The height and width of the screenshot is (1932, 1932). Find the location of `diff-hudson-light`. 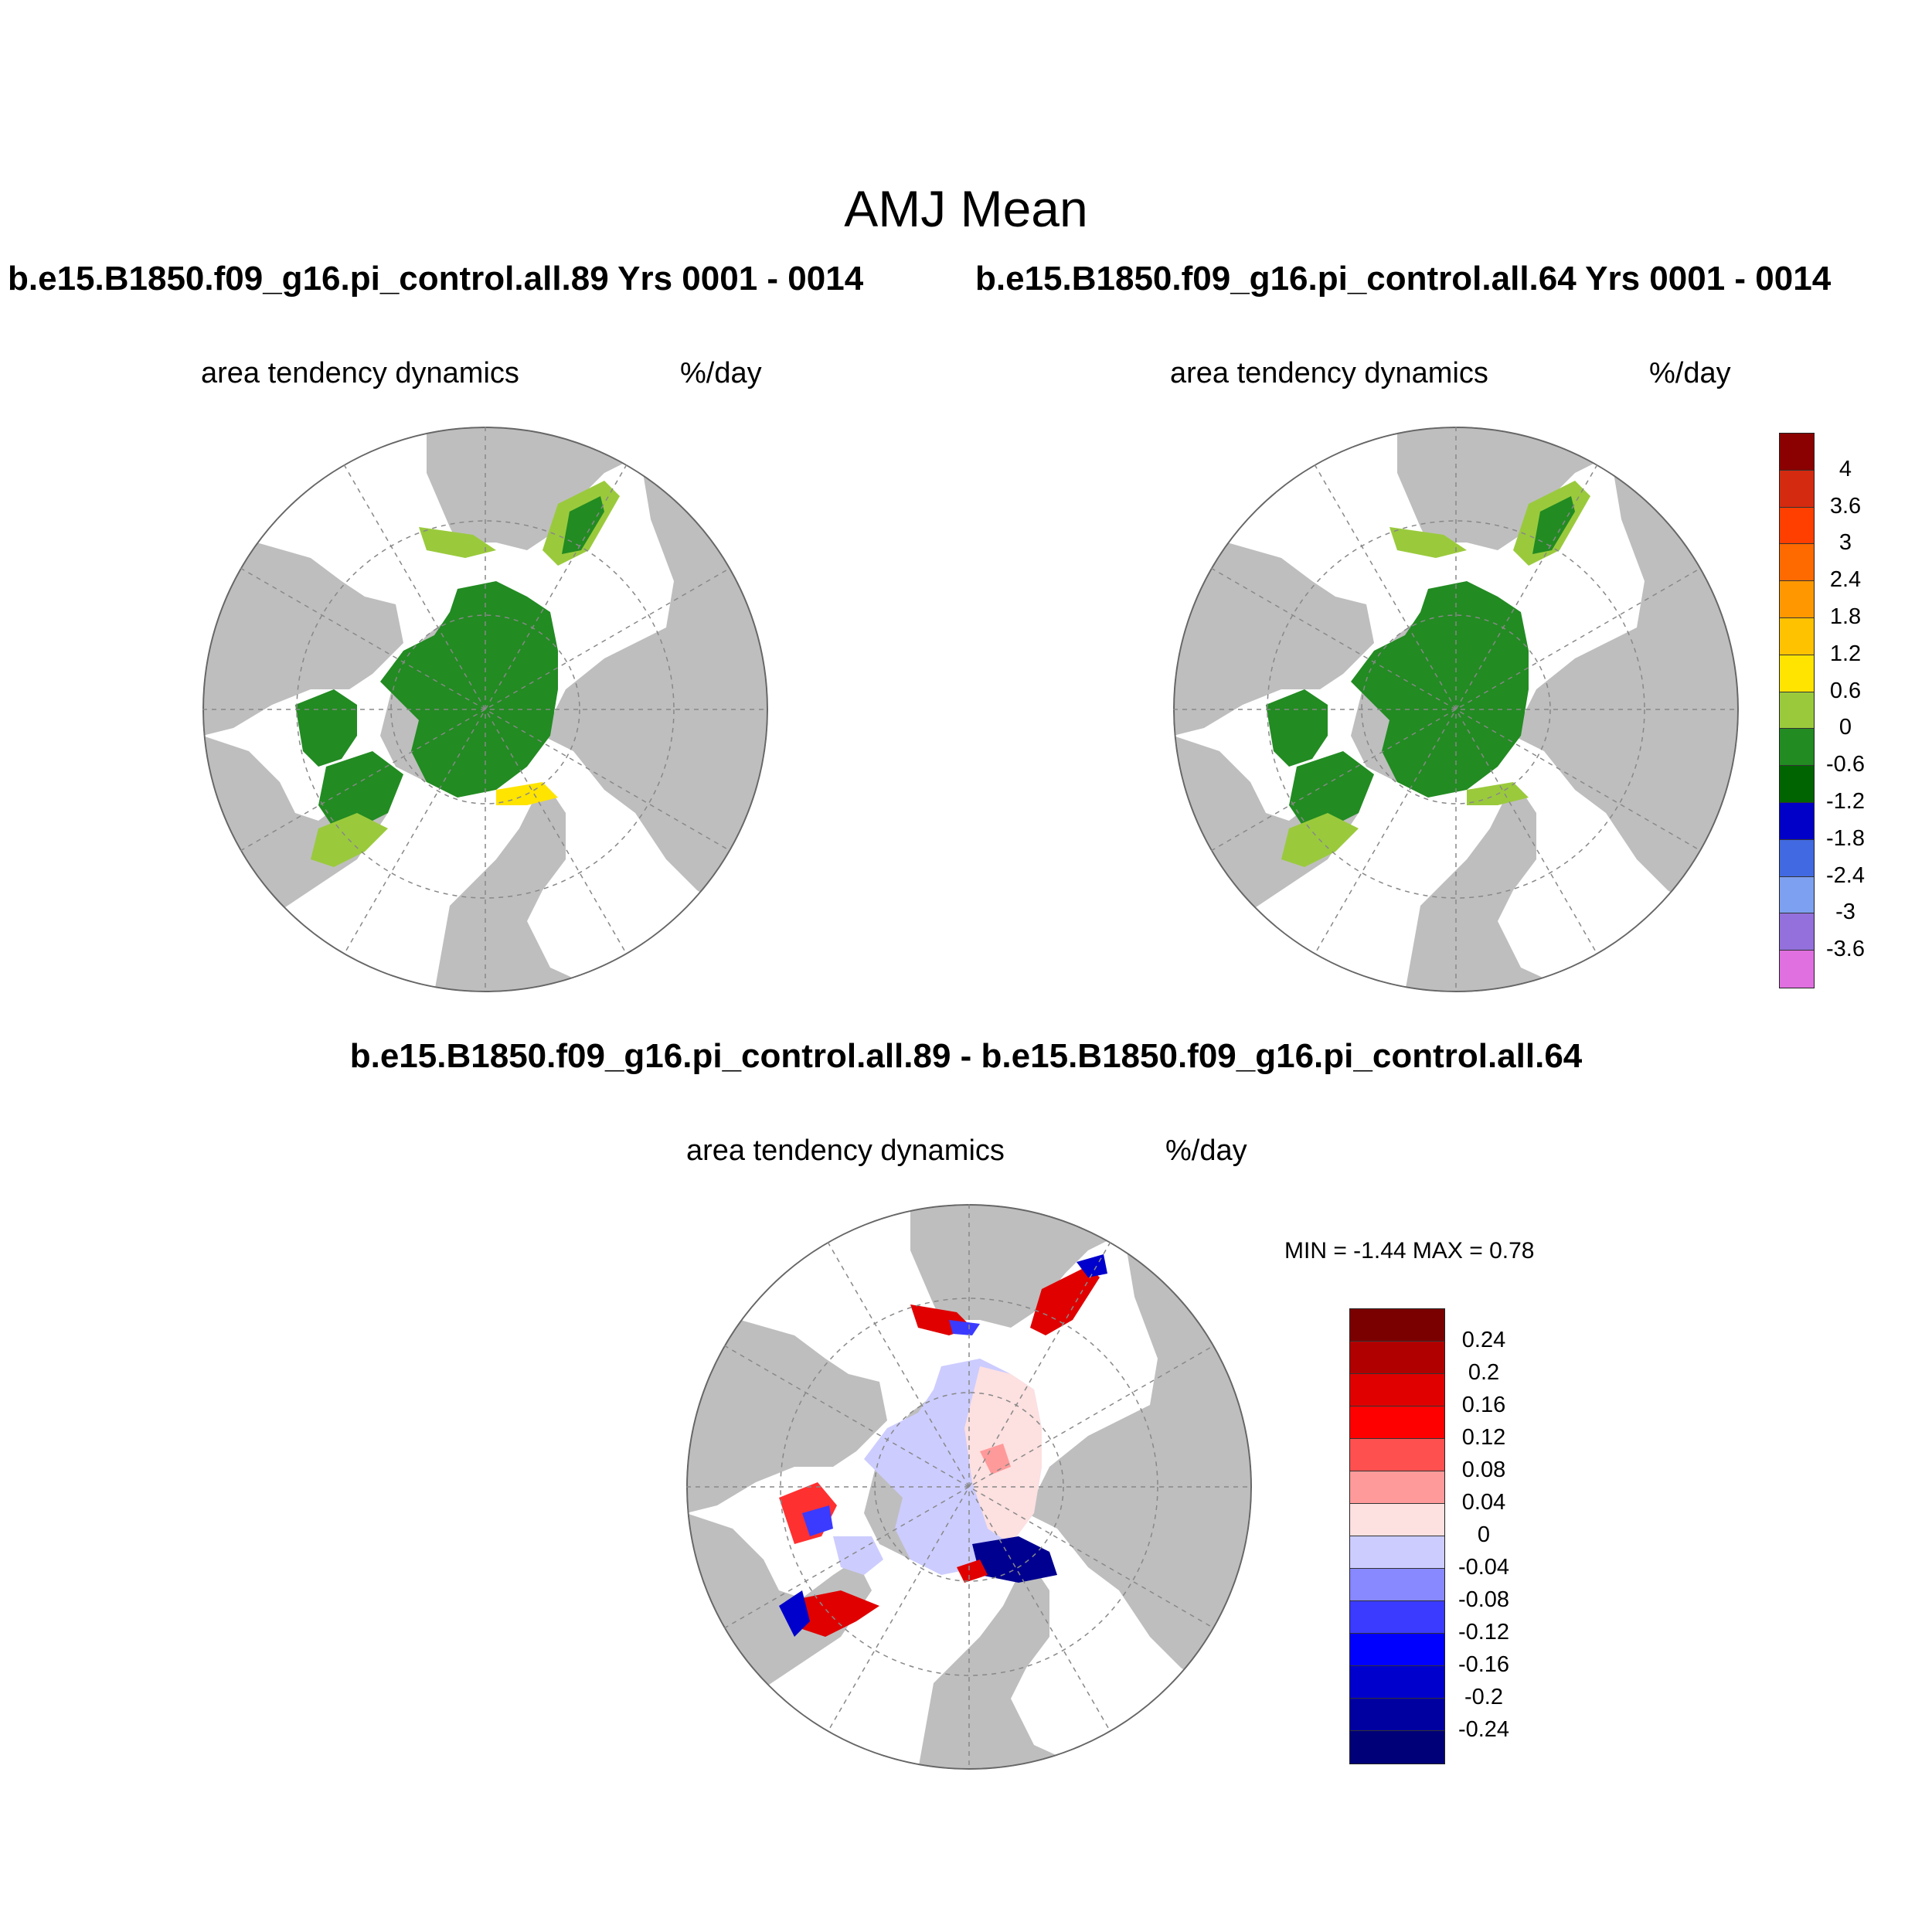

diff-hudson-light is located at coordinates (858, 1555).